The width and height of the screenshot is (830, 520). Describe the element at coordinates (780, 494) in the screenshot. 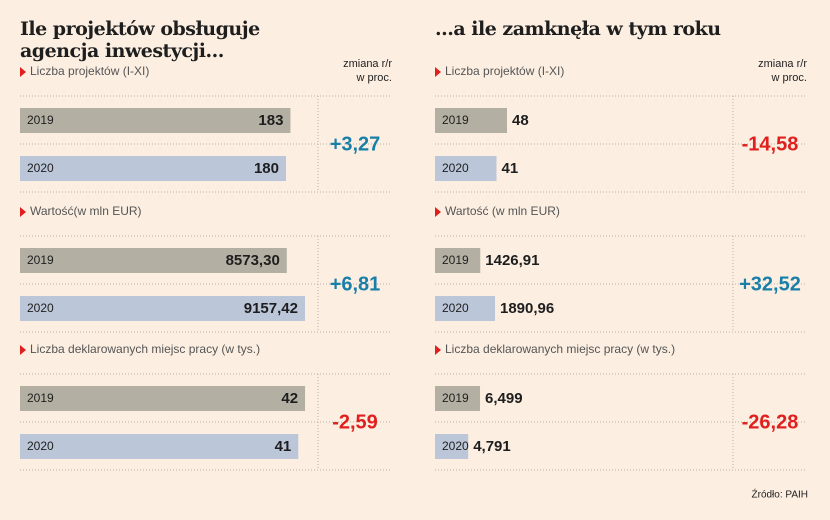

I see `source: Źródło: PAIH` at that location.